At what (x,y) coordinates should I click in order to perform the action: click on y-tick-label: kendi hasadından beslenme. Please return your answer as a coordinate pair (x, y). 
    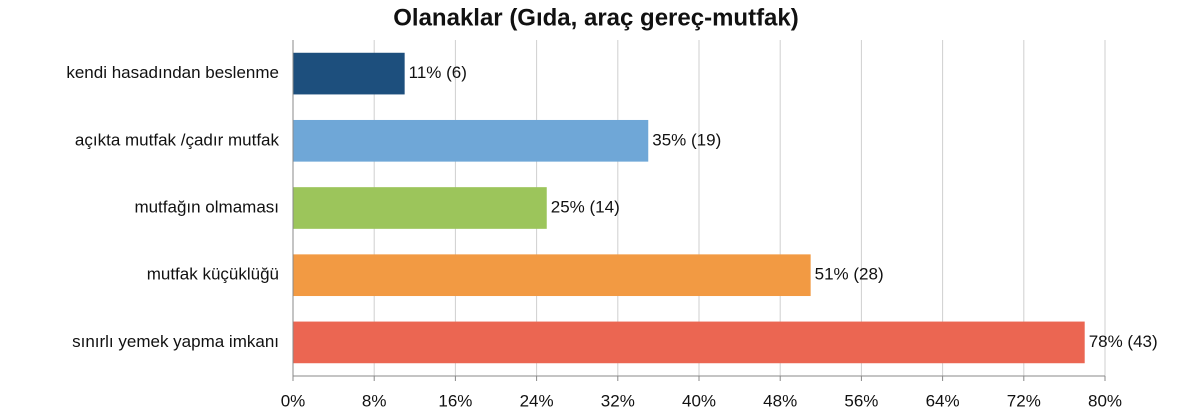
    Looking at the image, I should click on (172, 72).